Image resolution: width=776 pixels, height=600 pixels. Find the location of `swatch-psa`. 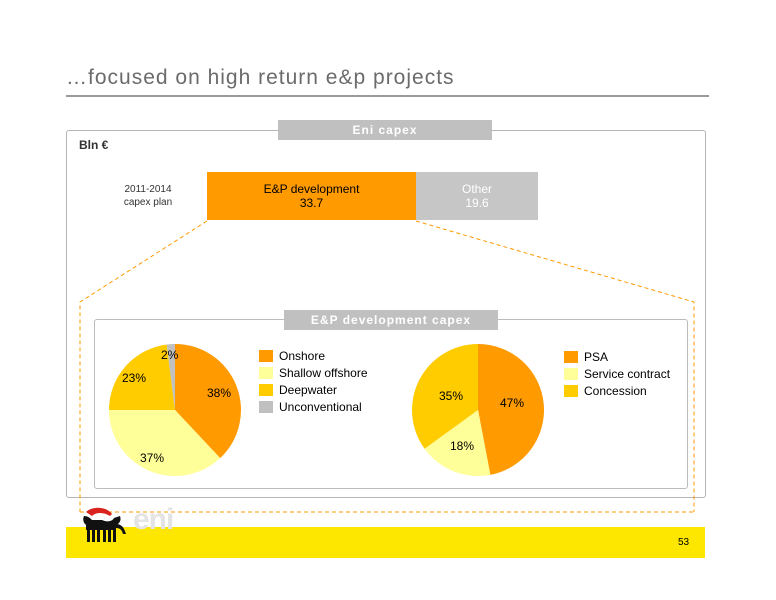

swatch-psa is located at coordinates (571, 356).